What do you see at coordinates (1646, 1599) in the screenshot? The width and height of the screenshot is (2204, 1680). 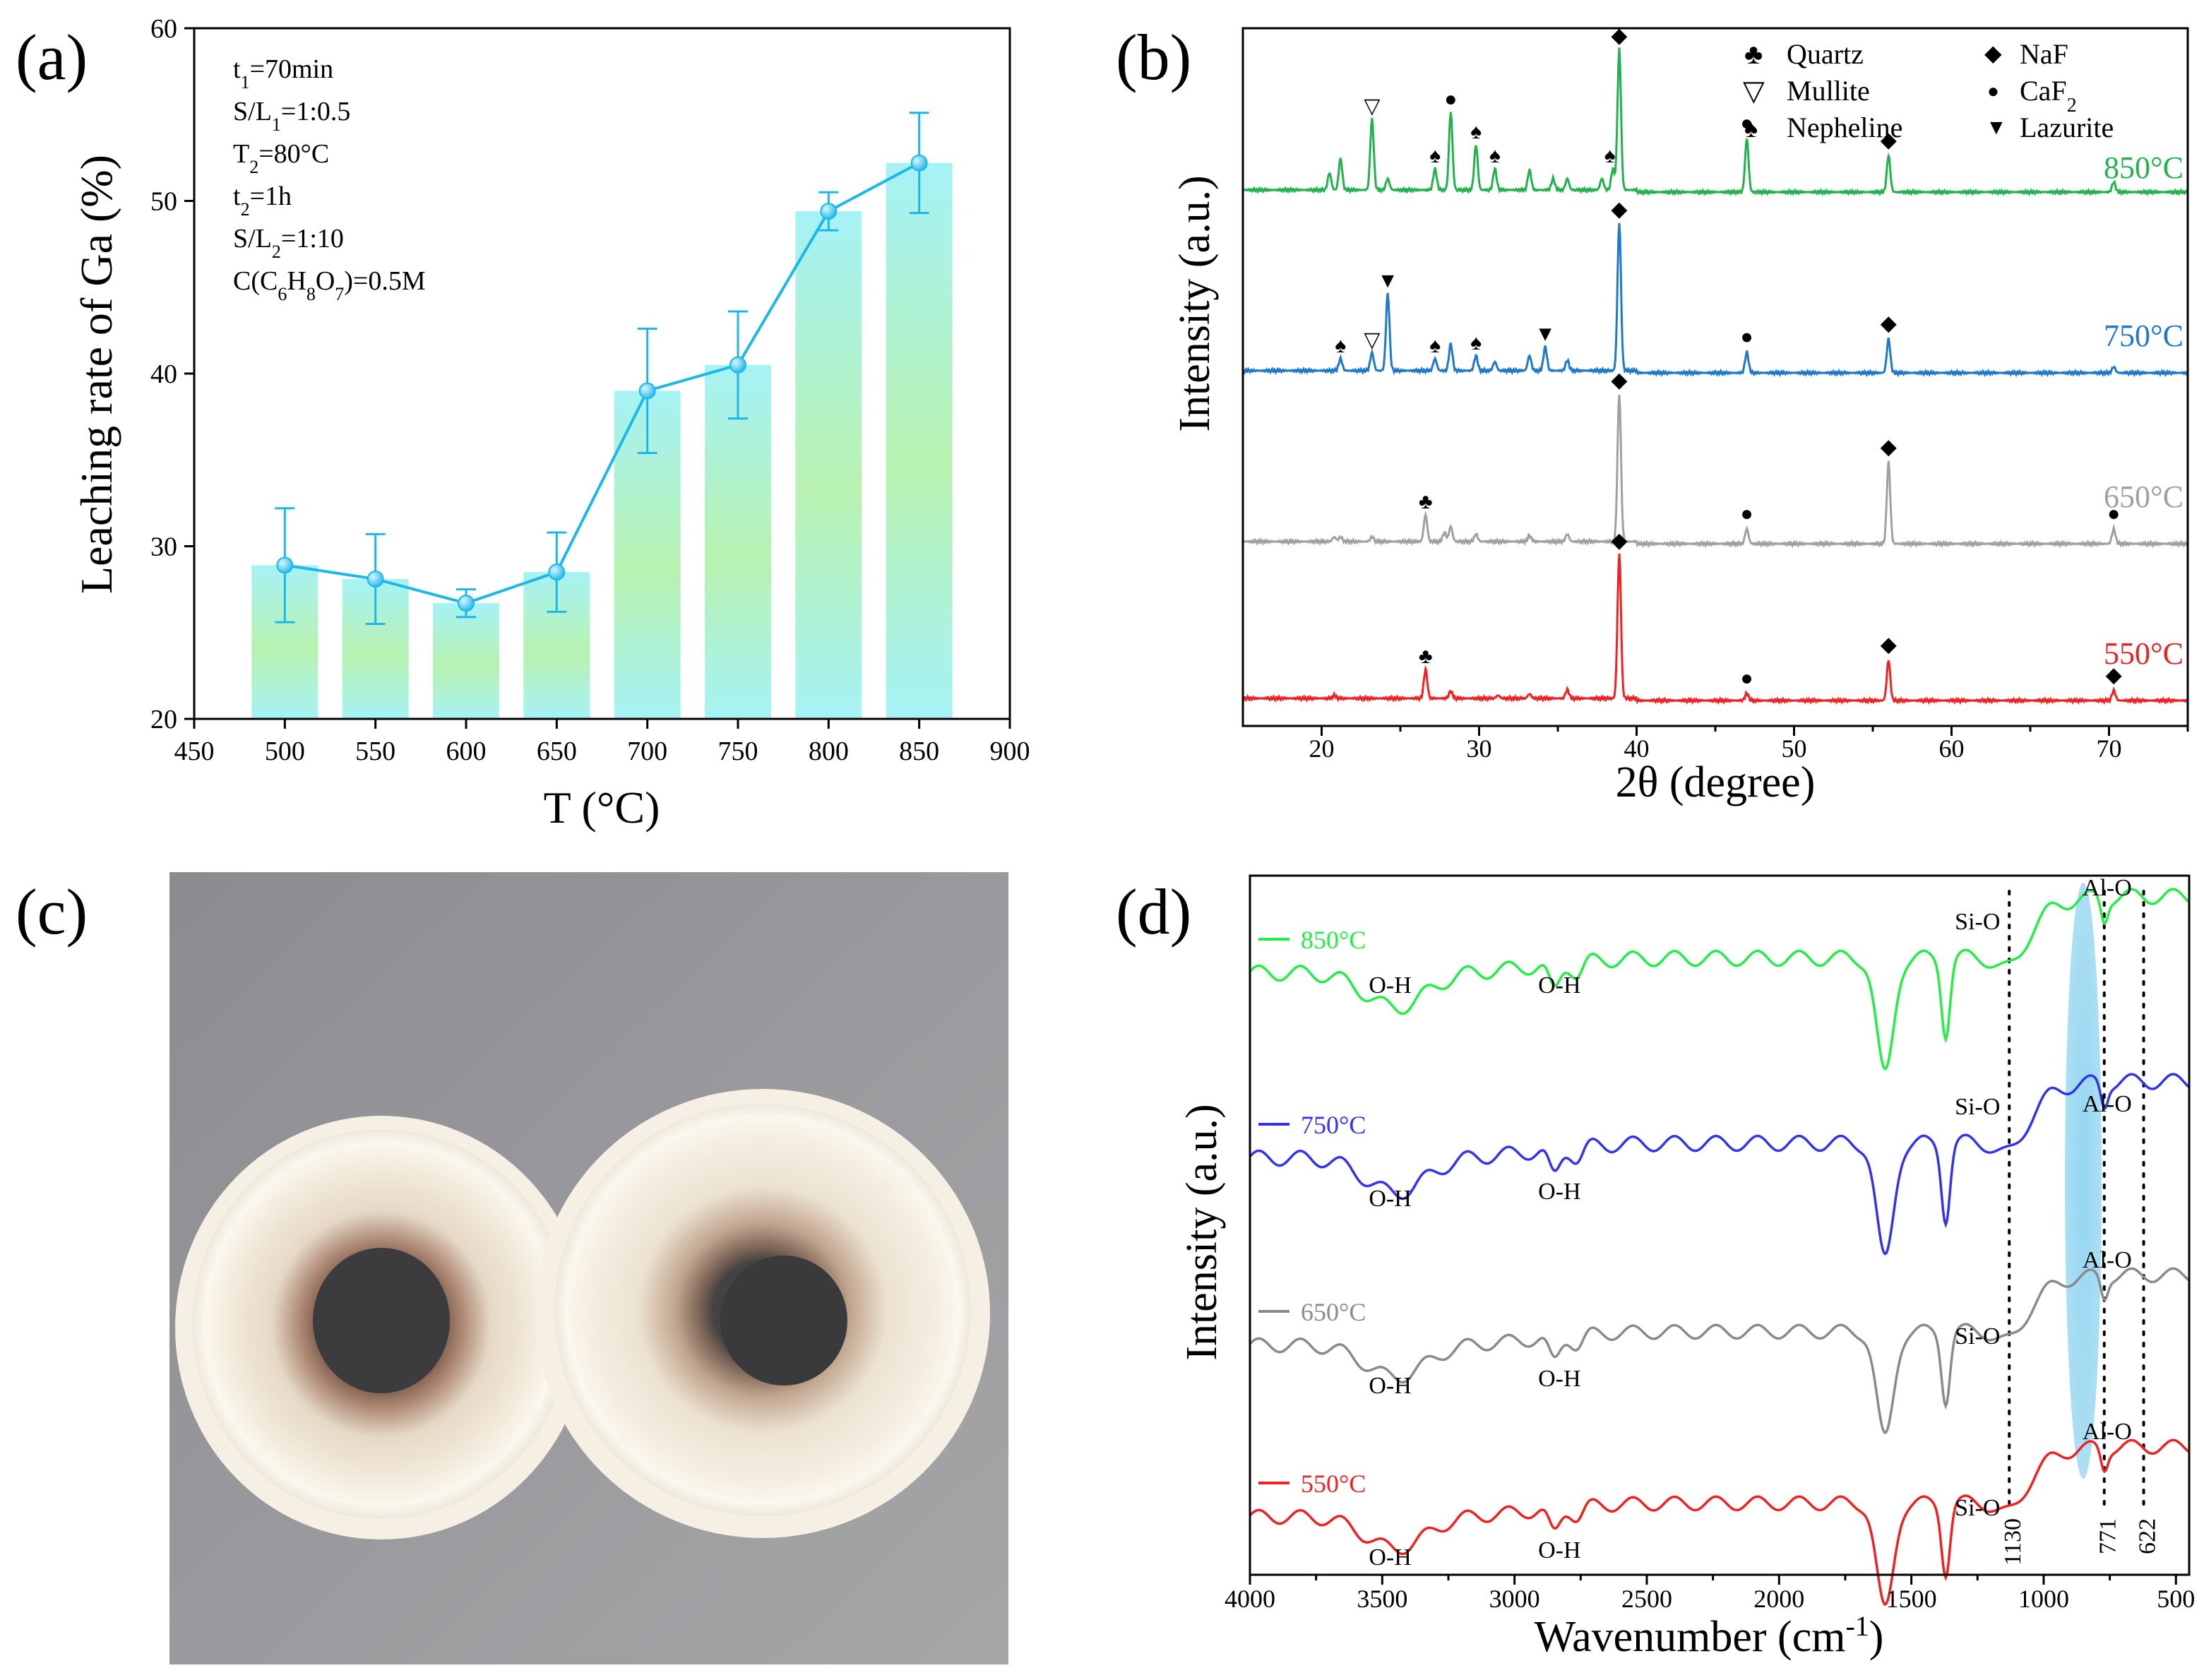 I see `x-tick-label: 2500` at bounding box center [1646, 1599].